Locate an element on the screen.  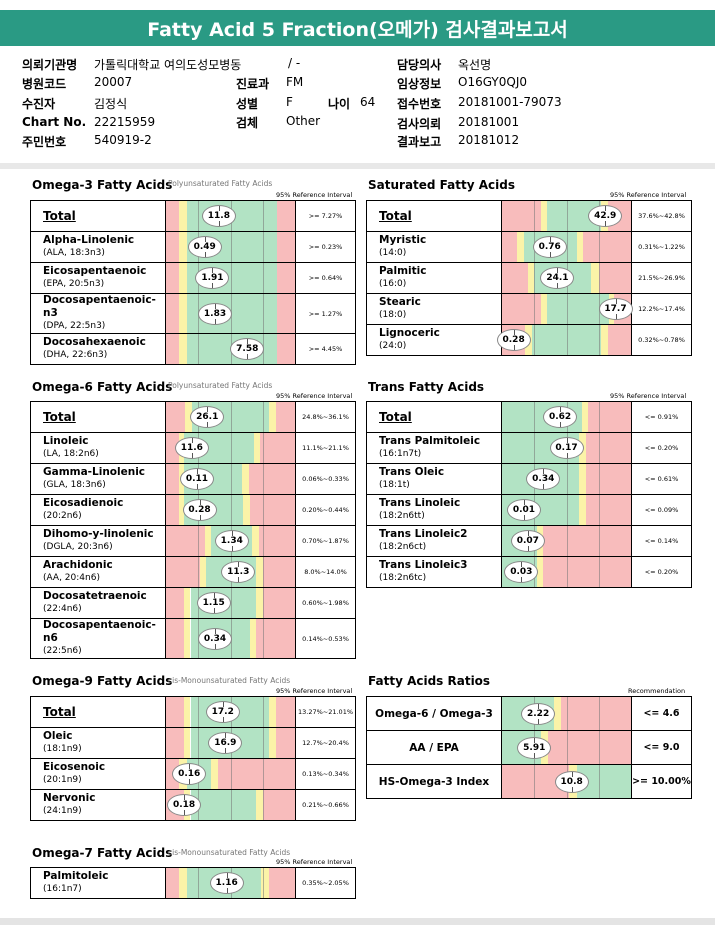
row-name: Docosahexaenoic is located at coordinates (94, 342).